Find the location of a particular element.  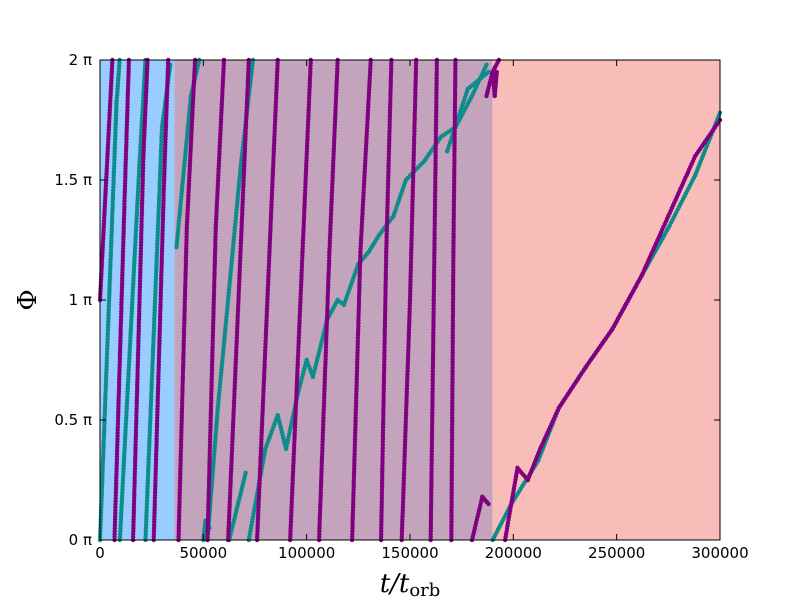

x-tick-label: 250000 is located at coordinates (616, 553).